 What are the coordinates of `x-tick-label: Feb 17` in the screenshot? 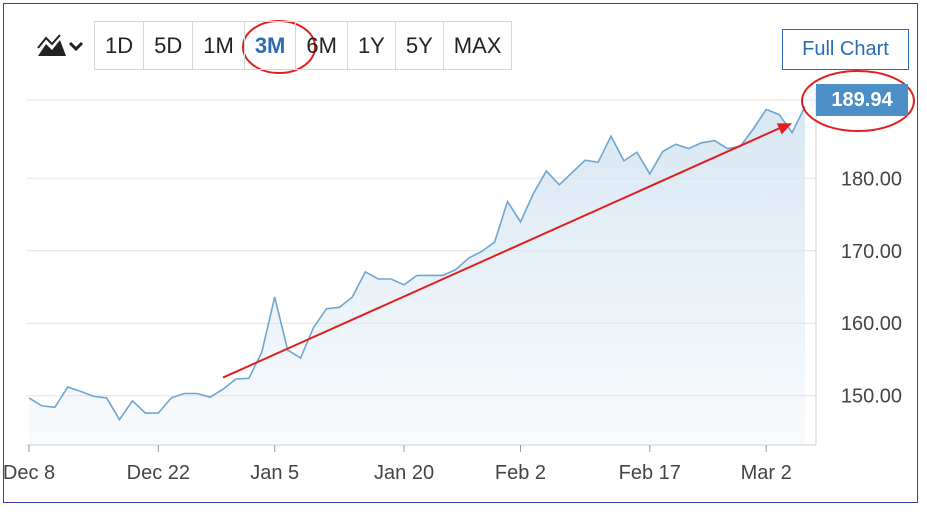 It's located at (650, 473).